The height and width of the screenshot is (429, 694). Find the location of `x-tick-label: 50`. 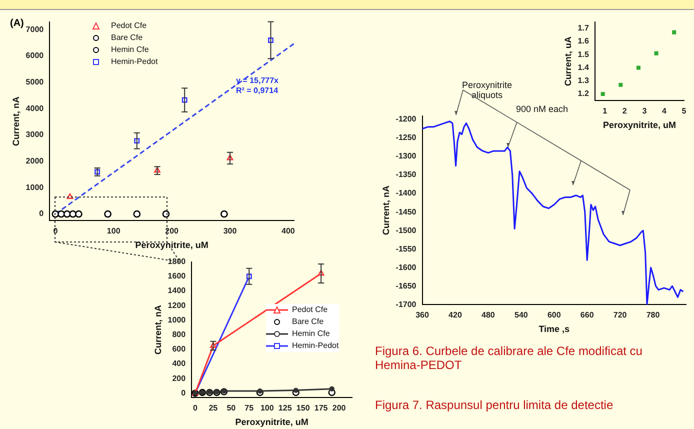

x-tick-label: 50 is located at coordinates (231, 408).